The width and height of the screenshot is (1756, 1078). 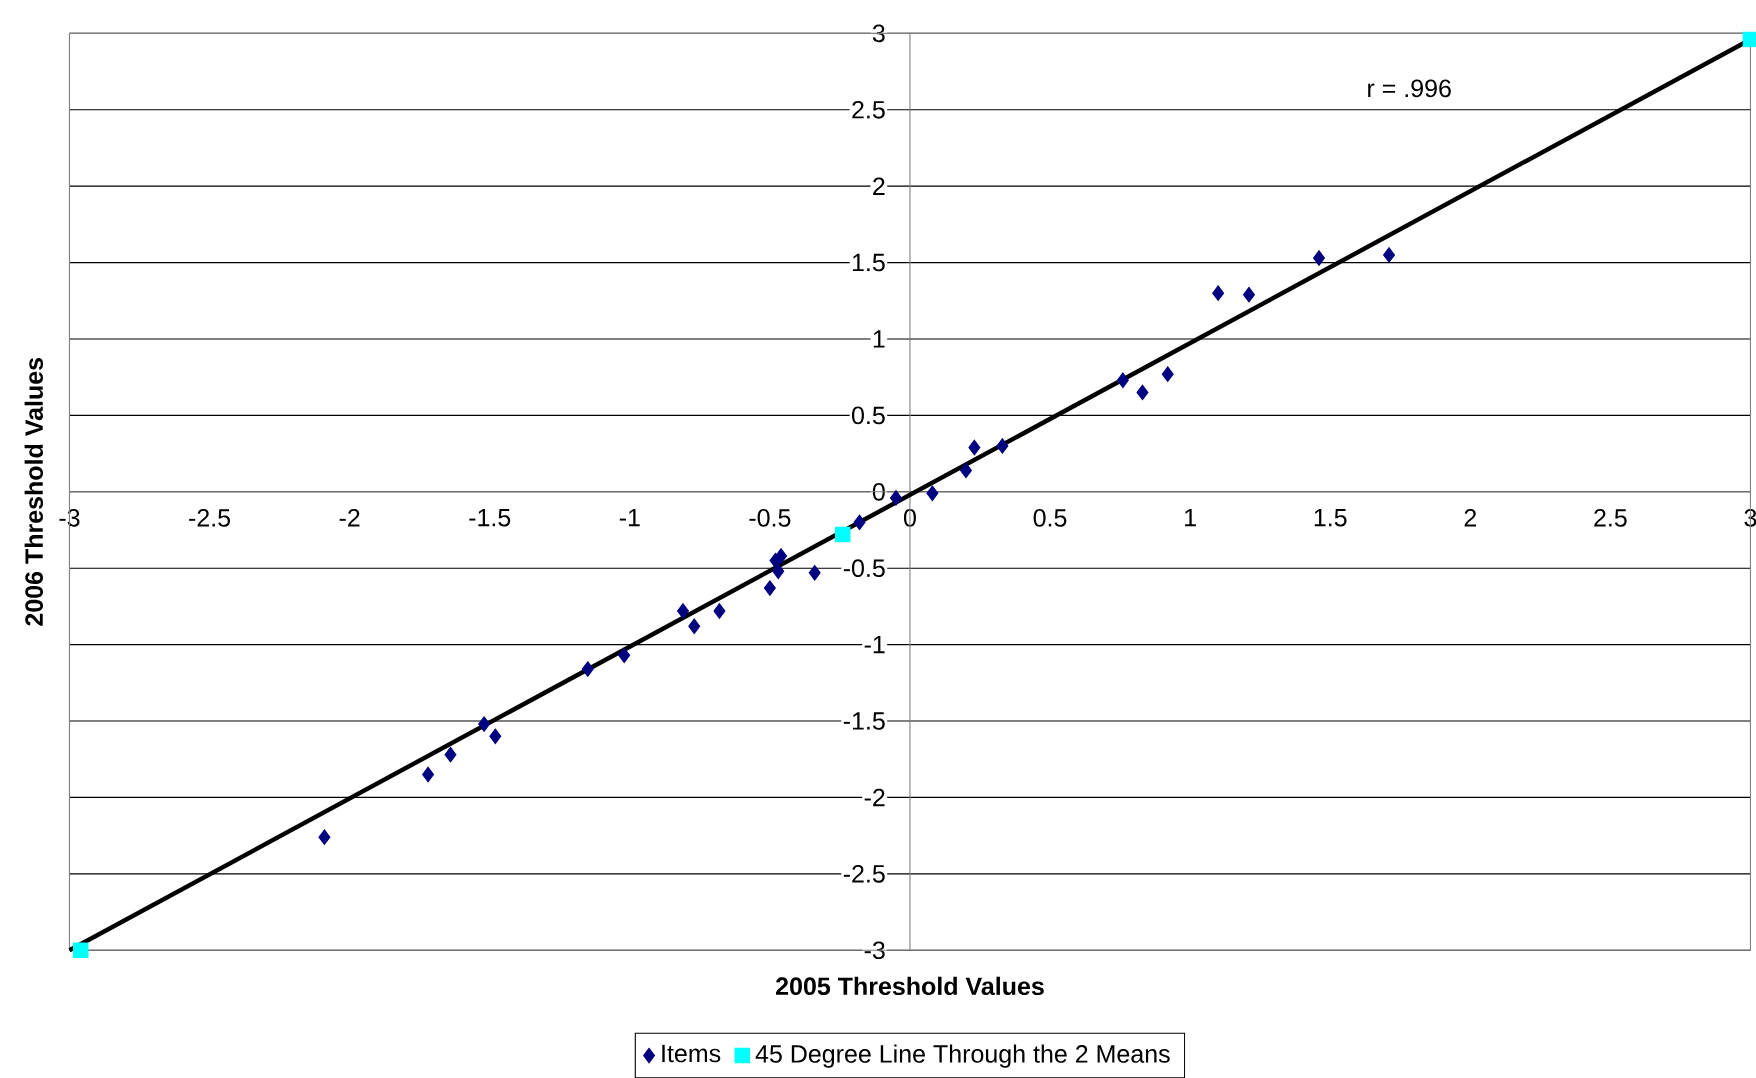 What do you see at coordinates (864, 873) in the screenshot?
I see `y-tick-label: -2.5` at bounding box center [864, 873].